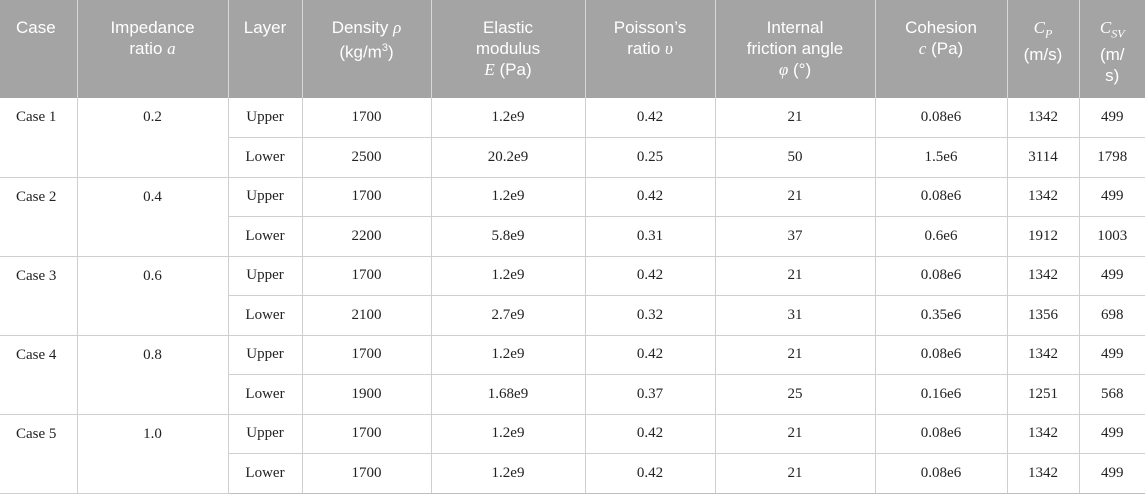  What do you see at coordinates (153, 49) in the screenshot?
I see `header-impedance-ratio: Impedance ratio a` at bounding box center [153, 49].